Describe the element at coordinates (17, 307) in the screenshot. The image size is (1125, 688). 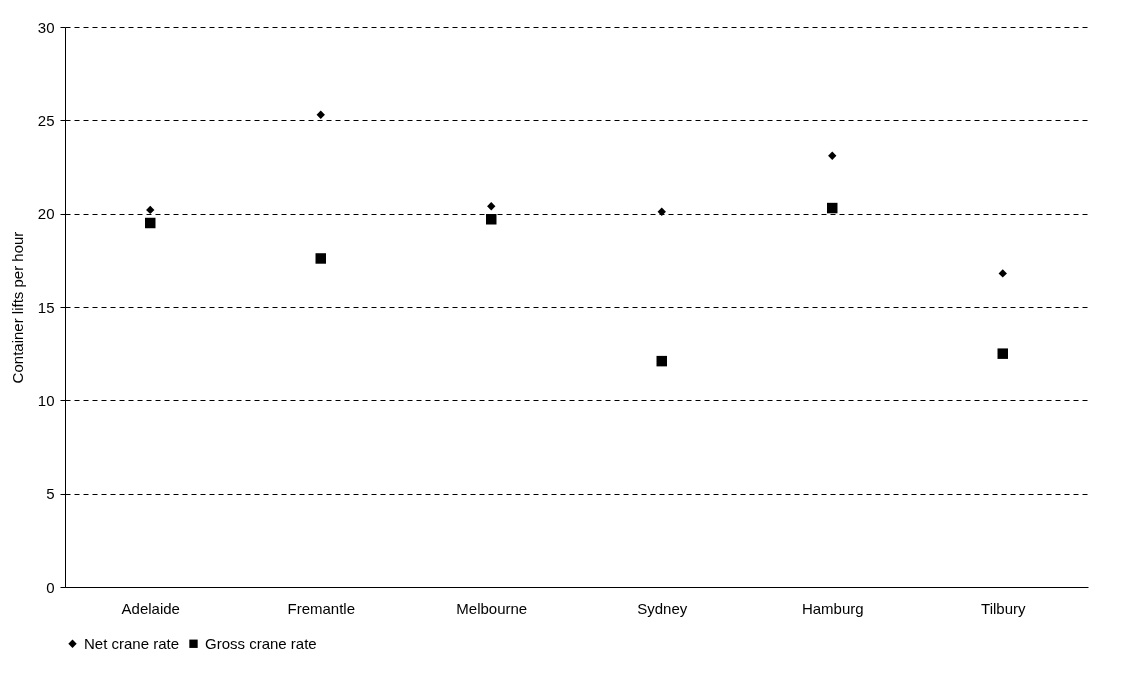
I see `y-axis-title: Container lifts per hour` at that location.